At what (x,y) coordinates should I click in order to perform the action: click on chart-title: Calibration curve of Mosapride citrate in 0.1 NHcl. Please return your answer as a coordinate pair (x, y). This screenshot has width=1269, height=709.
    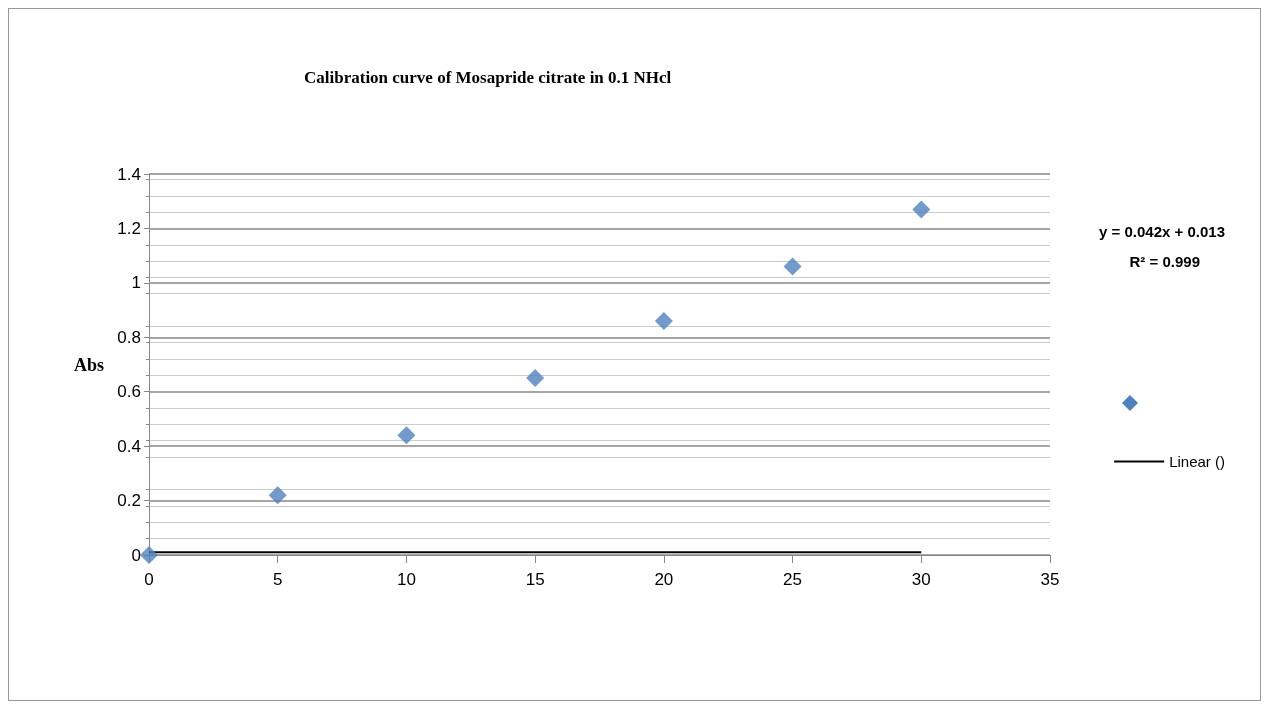
    Looking at the image, I should click on (488, 77).